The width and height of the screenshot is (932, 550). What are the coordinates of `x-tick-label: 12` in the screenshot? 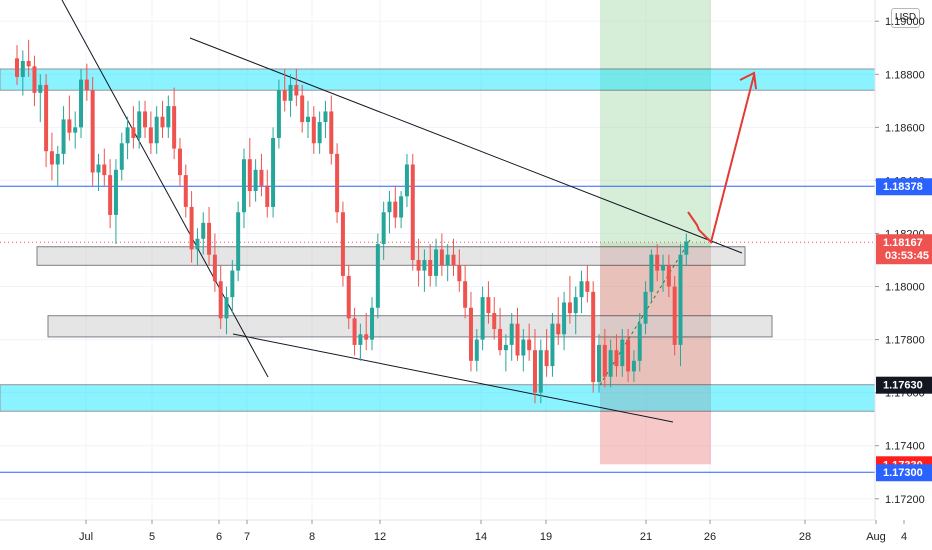 It's located at (380, 537).